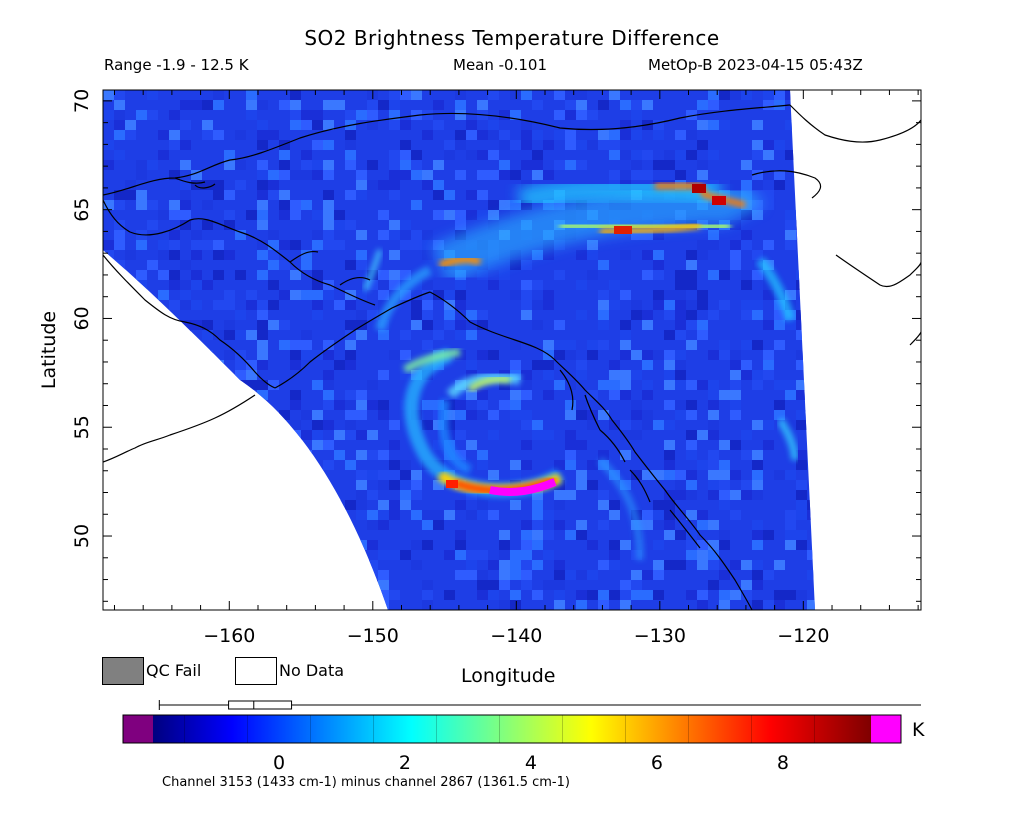 The width and height of the screenshot is (1024, 813). What do you see at coordinates (82, 536) in the screenshot?
I see `y-tick-label: 50` at bounding box center [82, 536].